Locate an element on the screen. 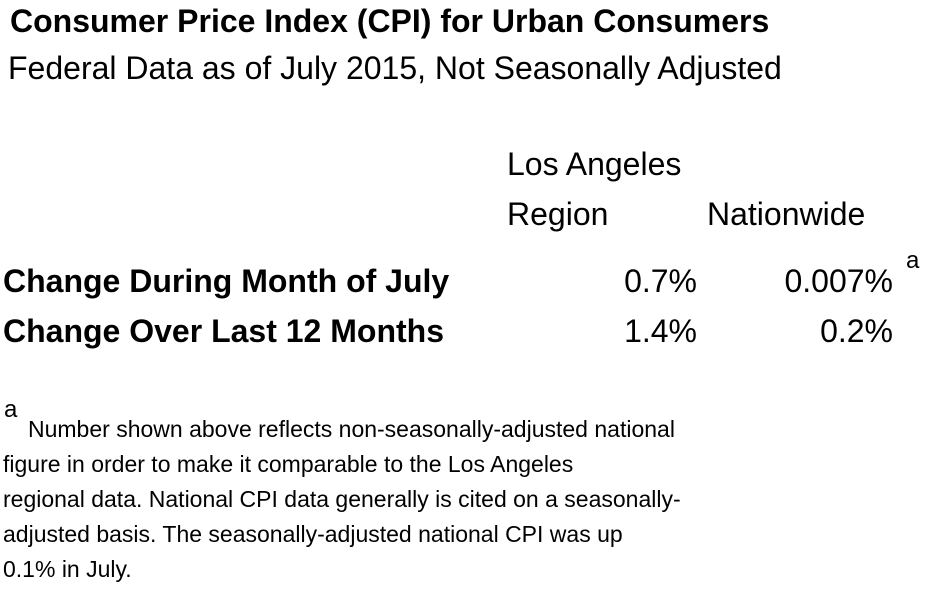 This screenshot has width=930, height=594. footnote-reference-a: a is located at coordinates (913, 260).